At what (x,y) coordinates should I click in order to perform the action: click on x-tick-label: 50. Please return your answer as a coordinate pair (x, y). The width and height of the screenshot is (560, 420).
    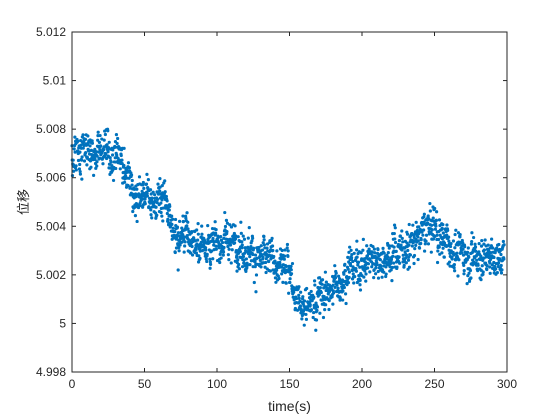
    Looking at the image, I should click on (145, 384).